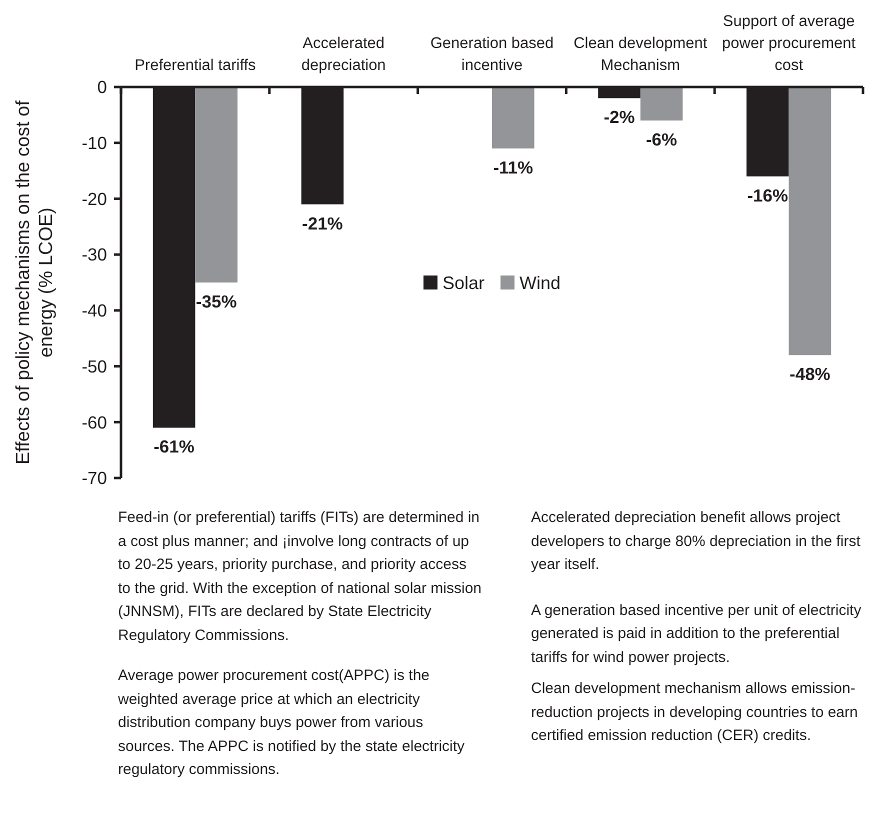 Image resolution: width=871 pixels, height=822 pixels. What do you see at coordinates (696, 541) in the screenshot?
I see `text: Accelerated depreciation benefit allows project developers to charge 80% depreciation in the first year itself.` at bounding box center [696, 541].